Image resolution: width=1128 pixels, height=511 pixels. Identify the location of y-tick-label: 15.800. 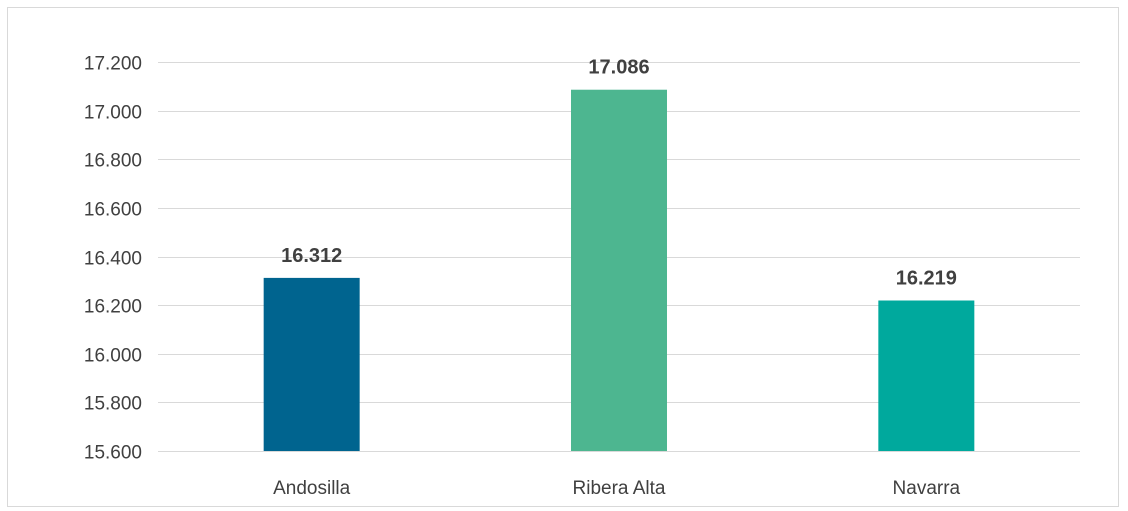
(113, 404).